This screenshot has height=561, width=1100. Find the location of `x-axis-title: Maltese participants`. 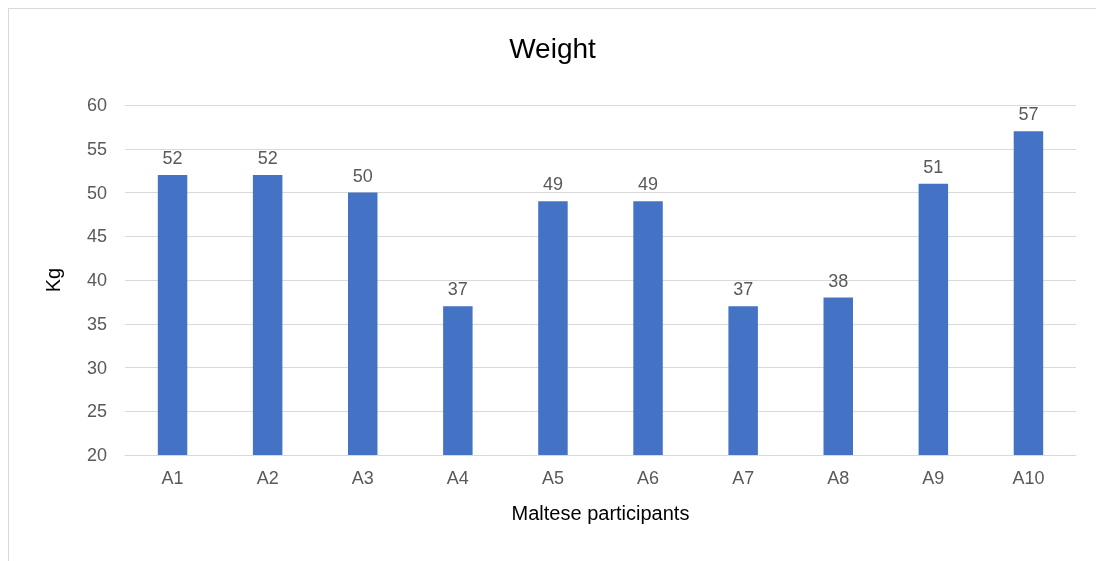

x-axis-title: Maltese participants is located at coordinates (600, 513).